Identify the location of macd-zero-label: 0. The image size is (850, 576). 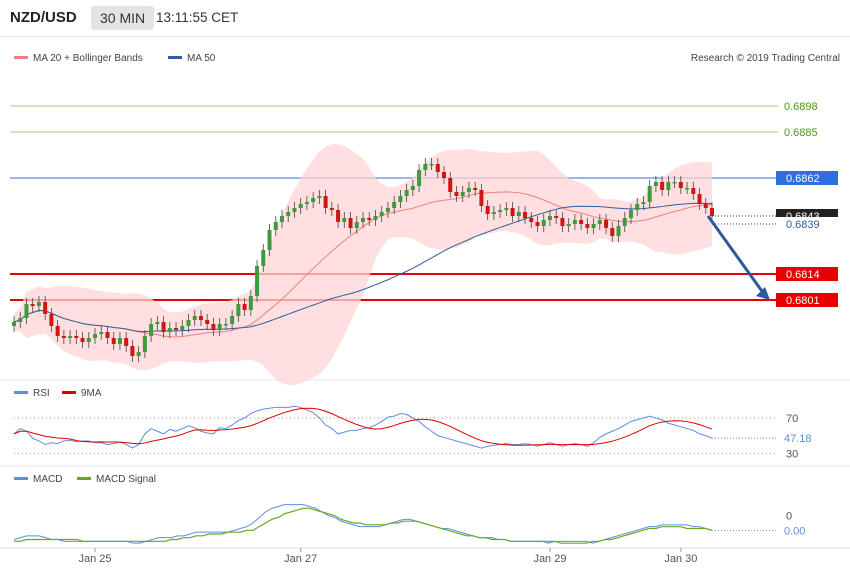
(789, 517).